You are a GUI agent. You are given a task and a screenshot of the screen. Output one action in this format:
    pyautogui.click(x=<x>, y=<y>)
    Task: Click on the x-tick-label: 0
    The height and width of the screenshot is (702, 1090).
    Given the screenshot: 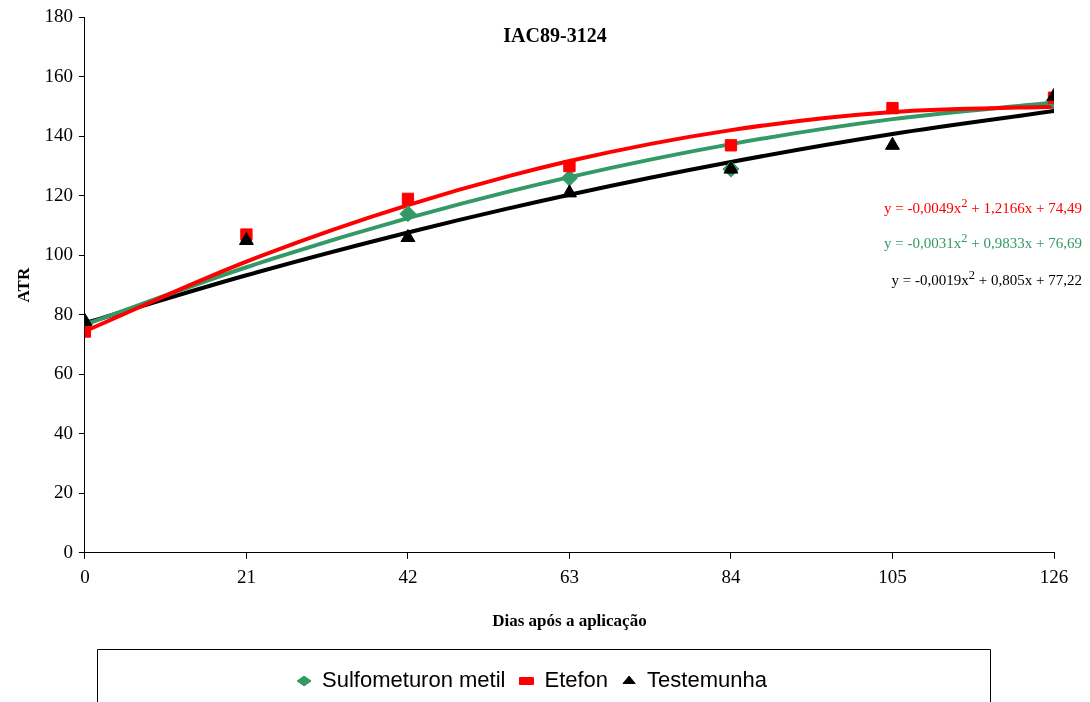 What is the action you would take?
    pyautogui.click(x=85, y=577)
    